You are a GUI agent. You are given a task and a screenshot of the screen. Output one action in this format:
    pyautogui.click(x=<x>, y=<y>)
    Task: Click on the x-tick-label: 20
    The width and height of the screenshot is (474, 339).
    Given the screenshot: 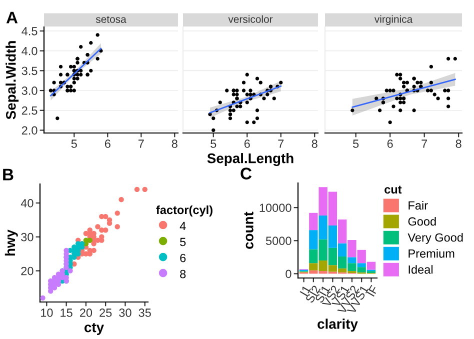 What is the action you would take?
    pyautogui.click(x=86, y=312)
    